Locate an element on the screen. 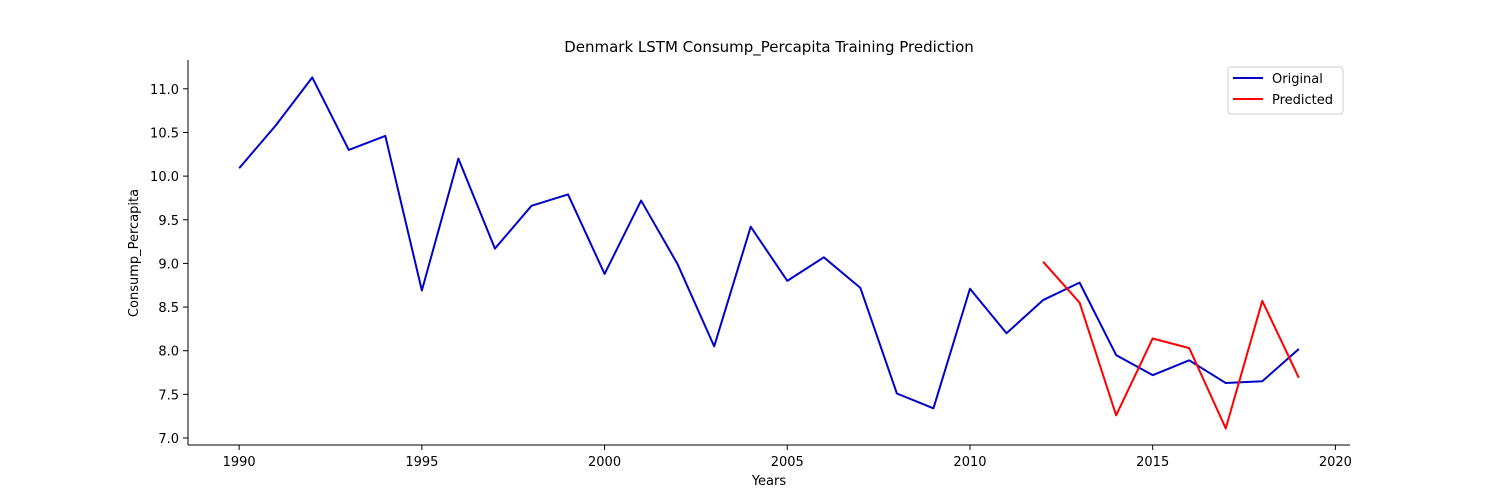  y-tick-label: 8.5 is located at coordinates (168, 308).